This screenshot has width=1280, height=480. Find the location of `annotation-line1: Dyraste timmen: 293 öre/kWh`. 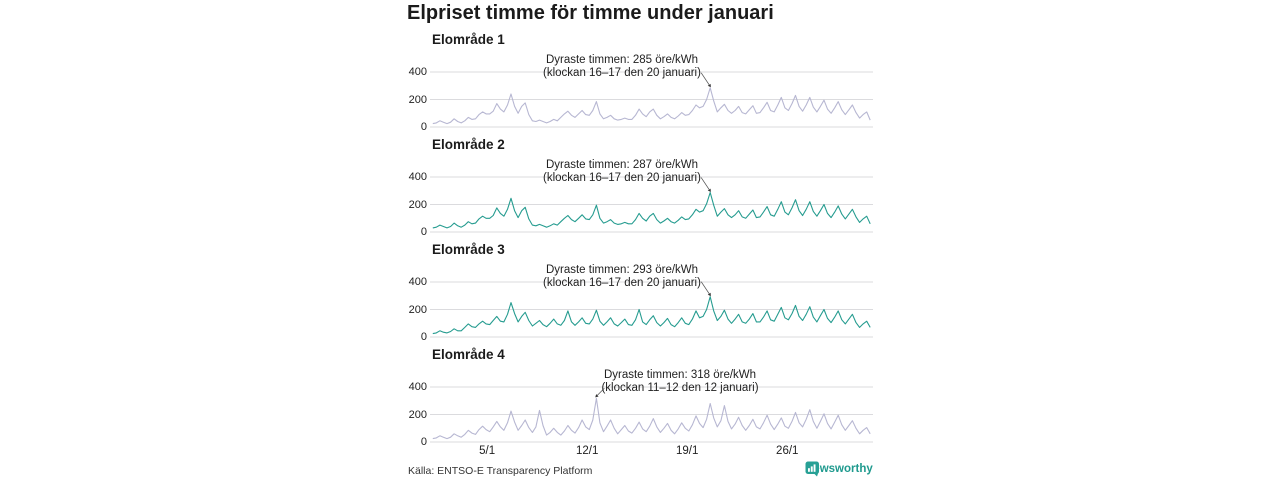

annotation-line1: Dyraste timmen: 293 öre/kWh is located at coordinates (622, 270).